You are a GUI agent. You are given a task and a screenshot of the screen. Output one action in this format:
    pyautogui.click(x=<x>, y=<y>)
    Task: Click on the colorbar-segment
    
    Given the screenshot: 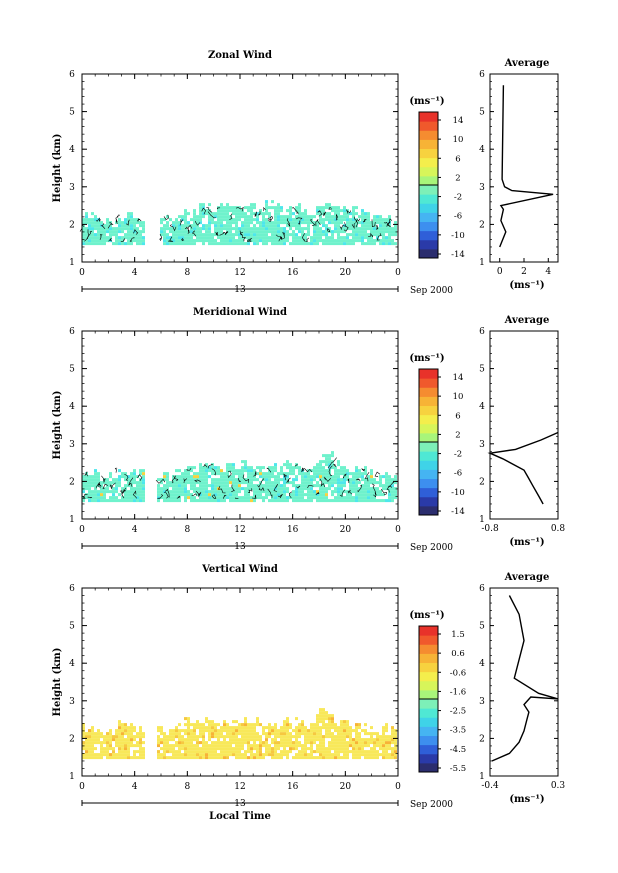 What is the action you would take?
    pyautogui.click(x=428, y=171)
    